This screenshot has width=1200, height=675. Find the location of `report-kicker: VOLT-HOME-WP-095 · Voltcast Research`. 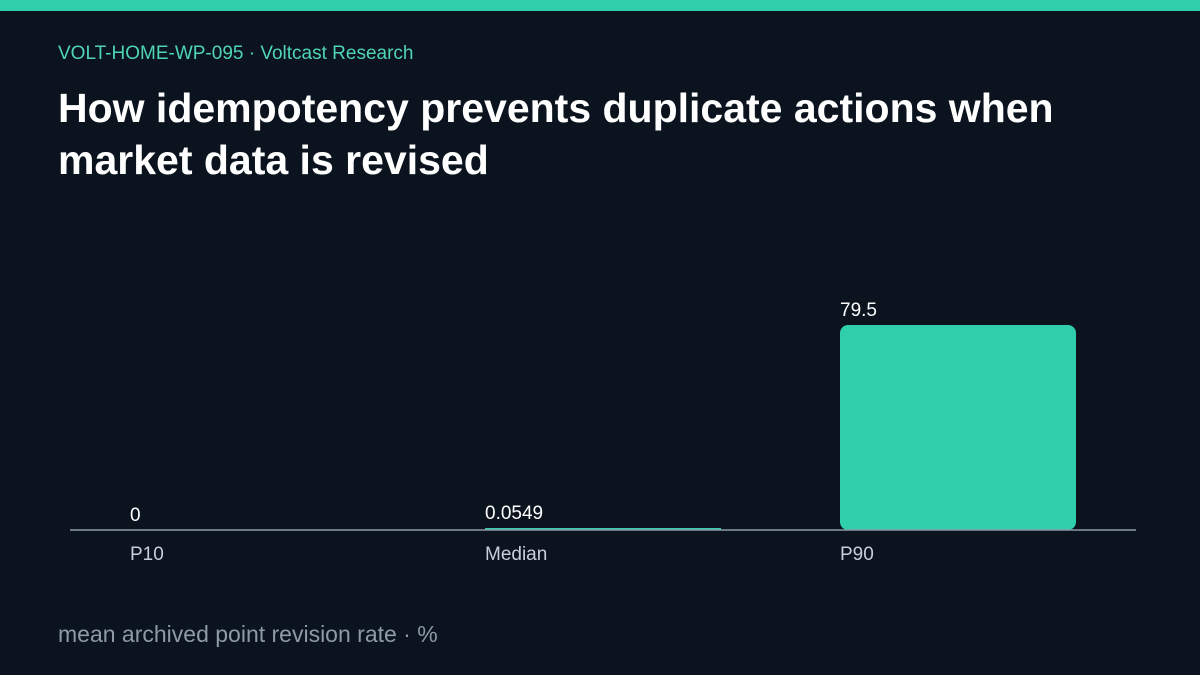

report-kicker: VOLT-HOME-WP-095 · Voltcast Research is located at coordinates (236, 53).